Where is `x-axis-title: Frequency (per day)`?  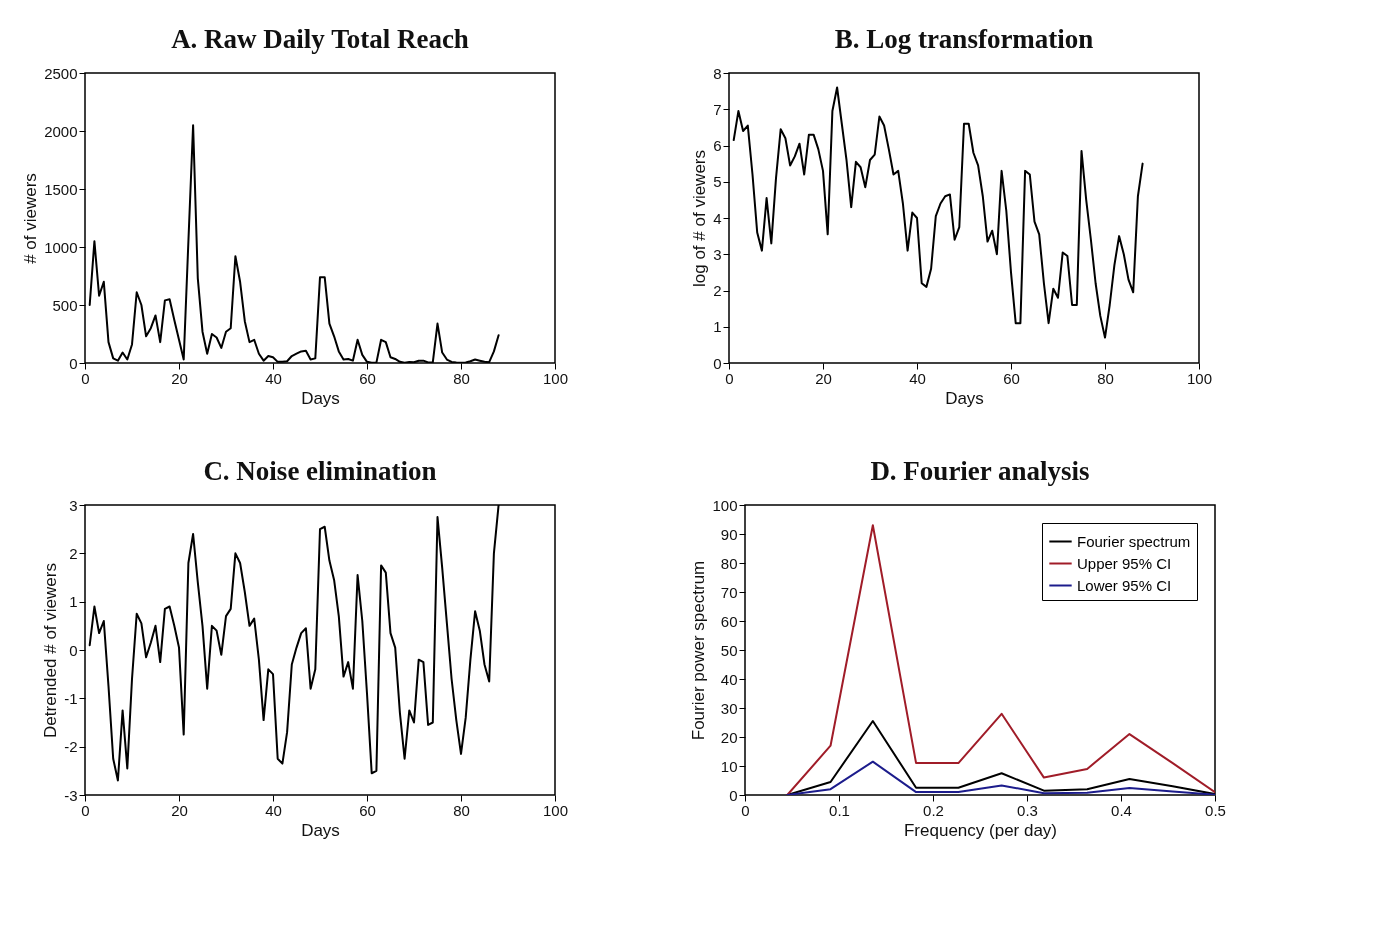 x-axis-title: Frequency (per day) is located at coordinates (980, 830).